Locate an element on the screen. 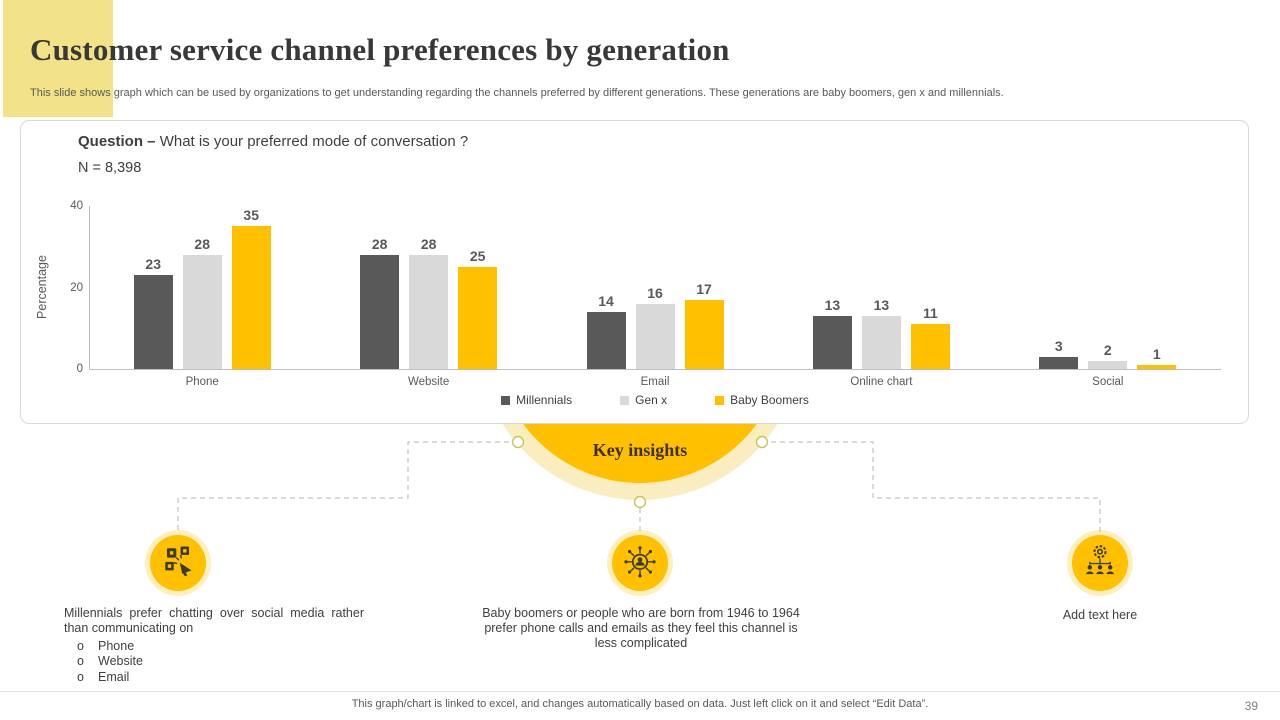  category-label: Phone is located at coordinates (202, 382).